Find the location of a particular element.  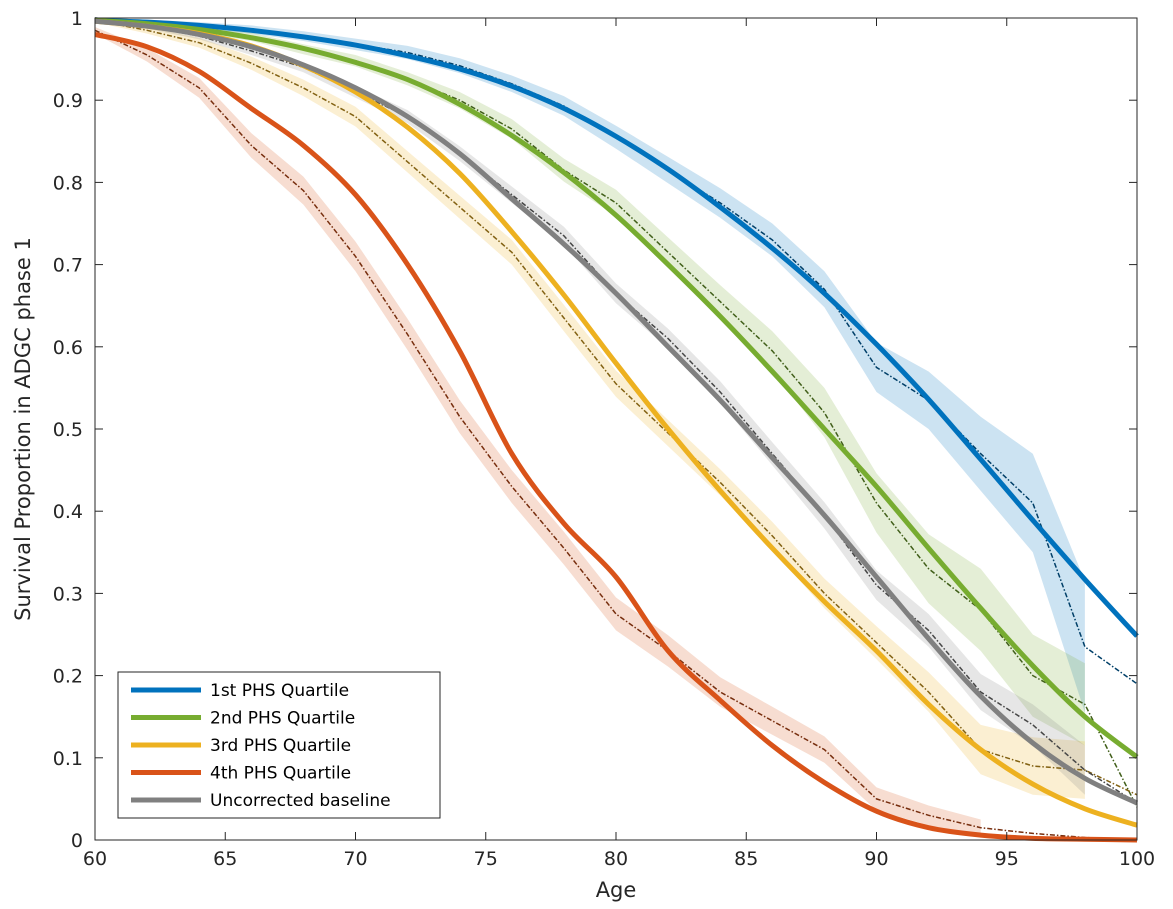

y-tick-label: 0.9 is located at coordinates (68, 101).